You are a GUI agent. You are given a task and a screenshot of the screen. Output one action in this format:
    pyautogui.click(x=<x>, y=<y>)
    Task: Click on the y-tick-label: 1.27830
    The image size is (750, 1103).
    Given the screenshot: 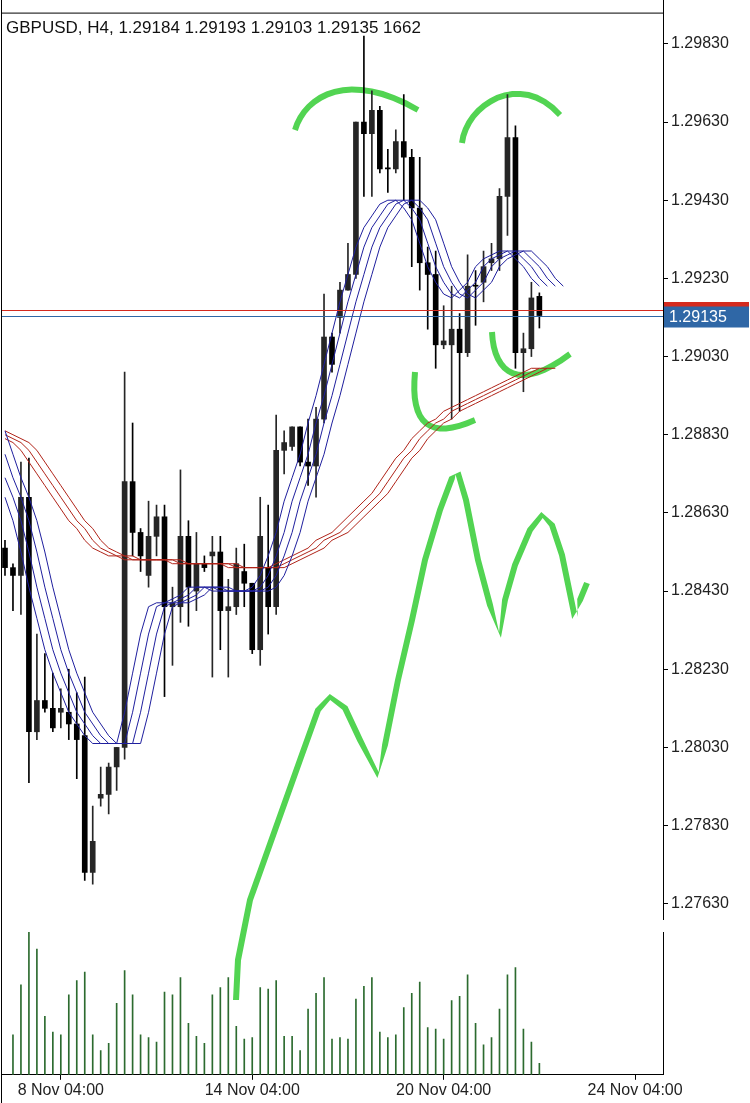 What is the action you would take?
    pyautogui.click(x=700, y=824)
    